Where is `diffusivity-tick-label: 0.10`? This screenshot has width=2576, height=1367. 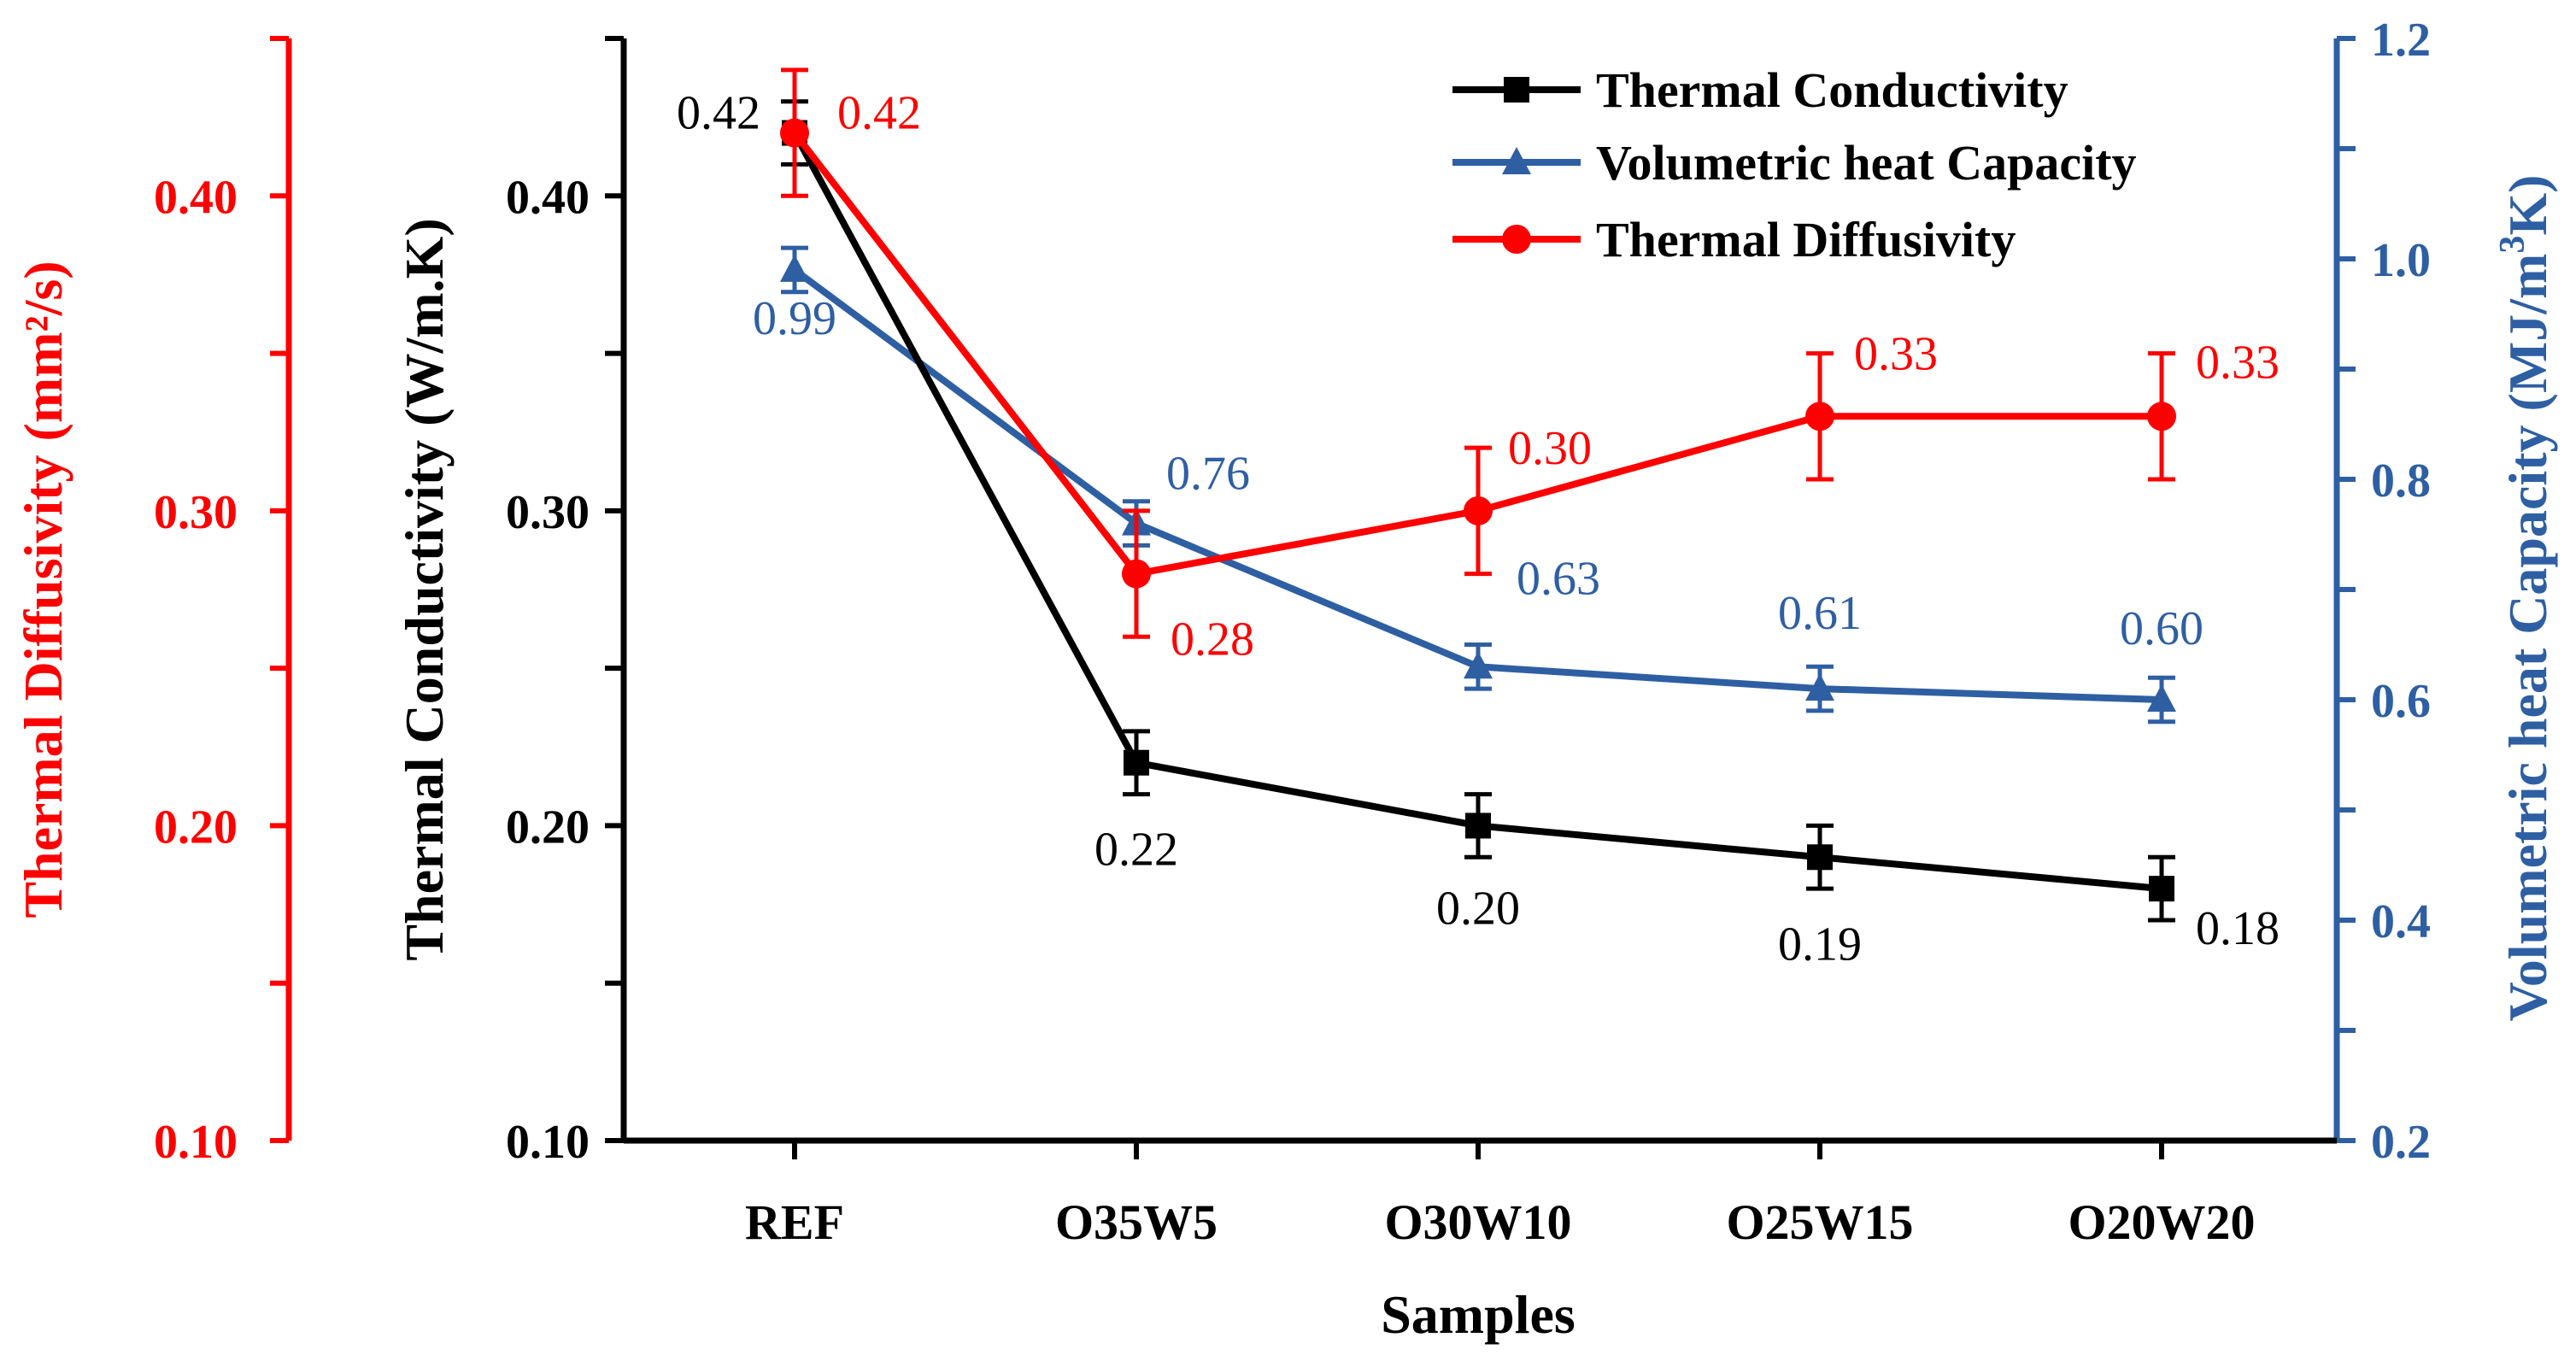 diffusivity-tick-label: 0.10 is located at coordinates (196, 1142).